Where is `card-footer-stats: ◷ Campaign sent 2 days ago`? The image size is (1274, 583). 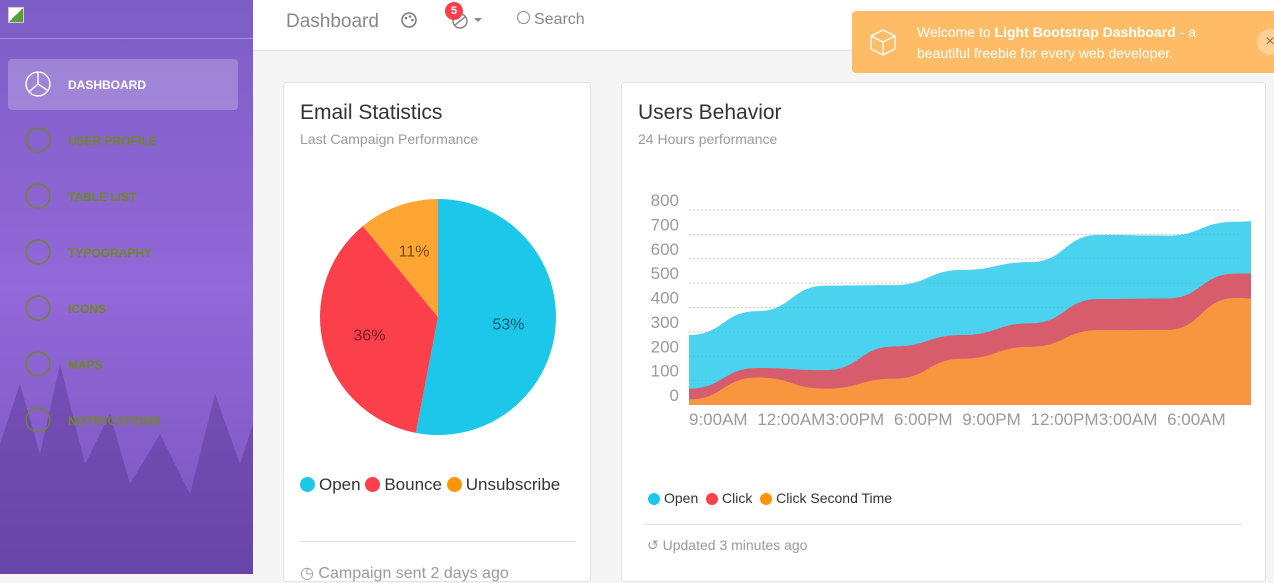 card-footer-stats: ◷ Campaign sent 2 days ago is located at coordinates (404, 573).